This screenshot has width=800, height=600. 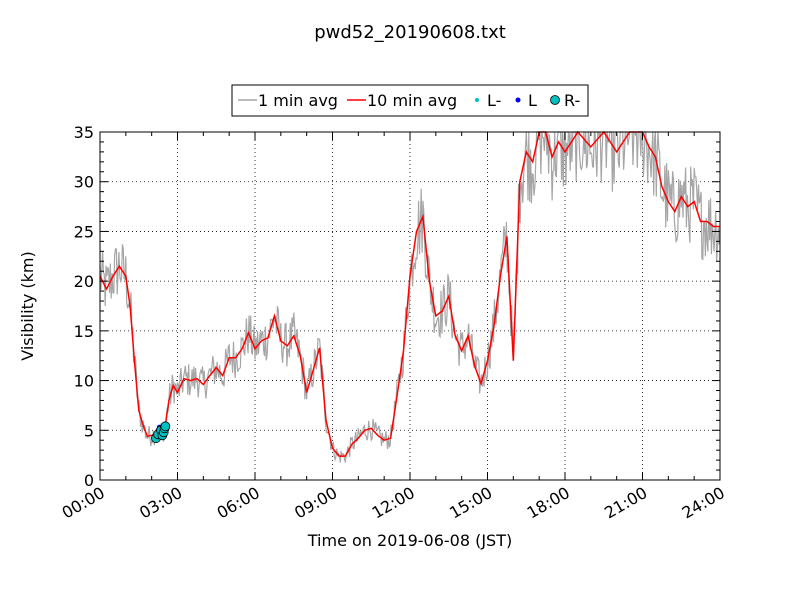 I want to click on y-tick-label: 10, so click(x=84, y=381).